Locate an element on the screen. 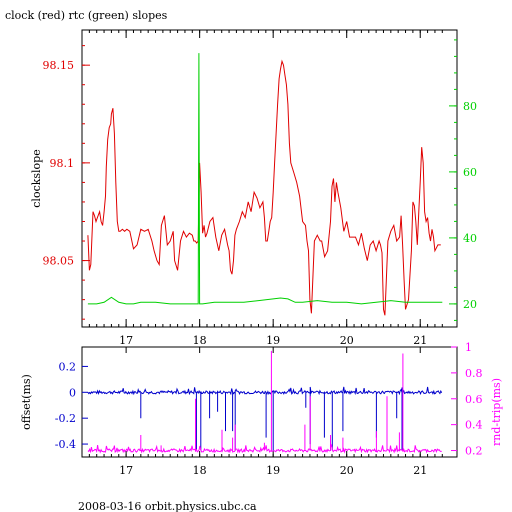 Image resolution: width=512 pixels, height=512 pixels. rnd-trip-axis-label: rnd-trip(ms) is located at coordinates (496, 412).